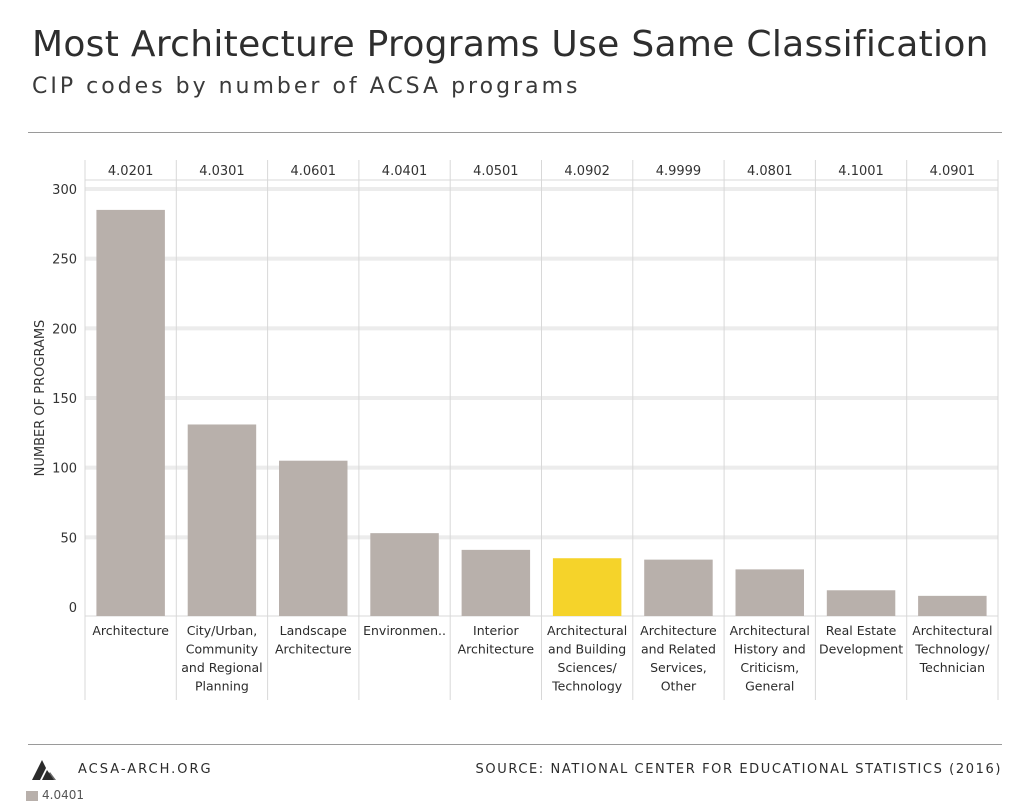  What do you see at coordinates (496, 630) in the screenshot?
I see `category-label: Interior` at bounding box center [496, 630].